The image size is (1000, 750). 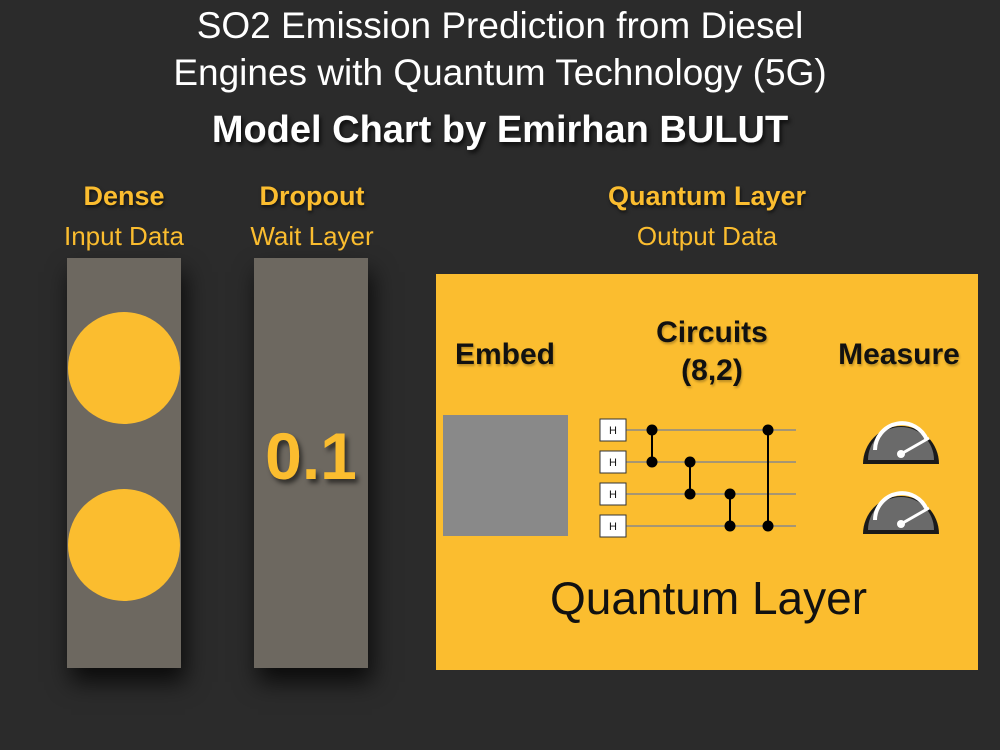 What do you see at coordinates (707, 236) in the screenshot?
I see `quantum-subheading: Output Data` at bounding box center [707, 236].